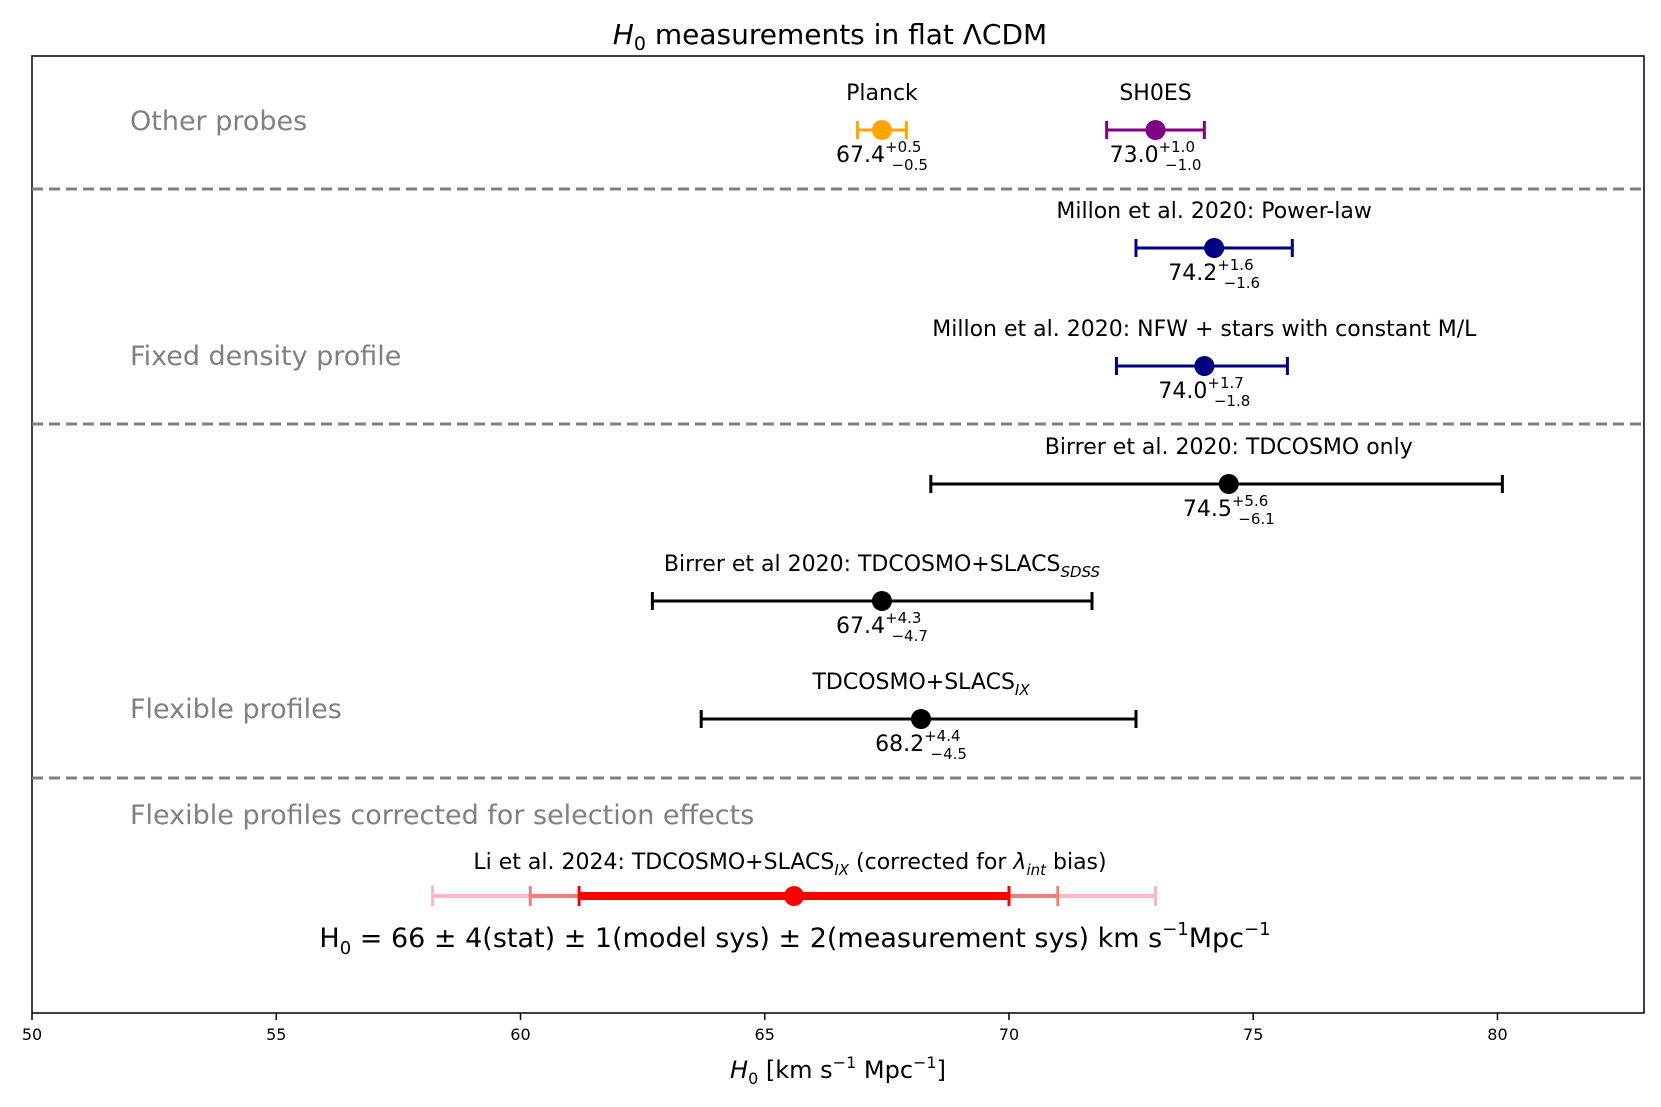 The width and height of the screenshot is (1661, 1107). I want to click on entry-name-sub: SDSS, so click(1080, 572).